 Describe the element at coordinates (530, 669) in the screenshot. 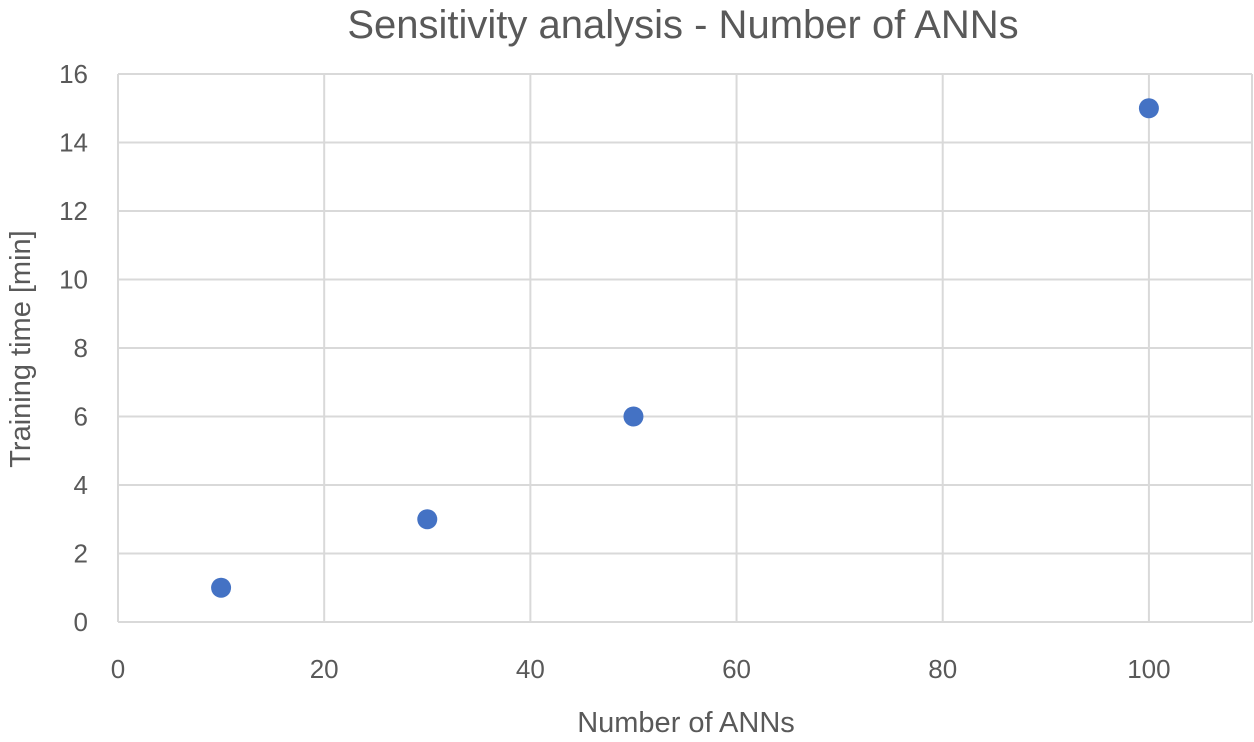

I see `x-tick-label: 40` at that location.